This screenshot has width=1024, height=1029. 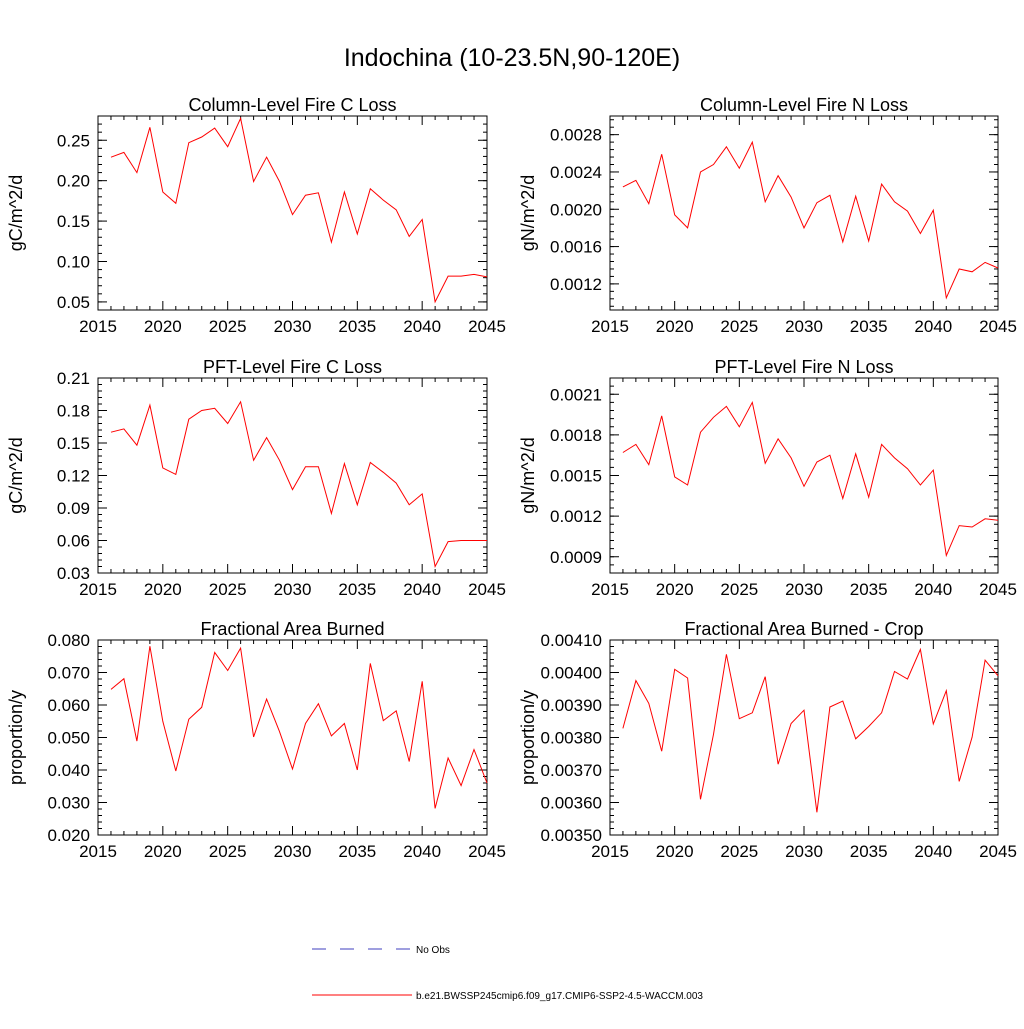 I want to click on y-tick-label: 0.00400, so click(x=571, y=673).